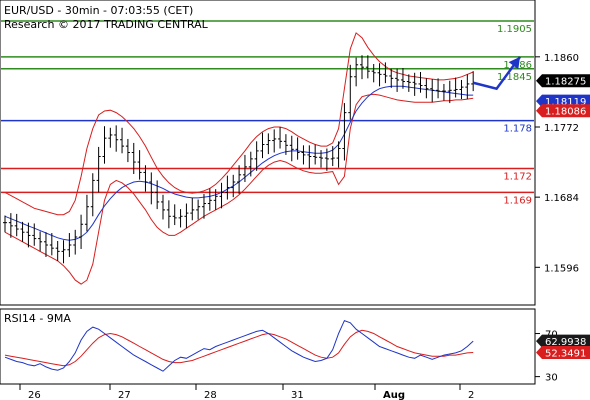 The image size is (590, 400). I want to click on forecast-arrow-head, so click(514, 63).